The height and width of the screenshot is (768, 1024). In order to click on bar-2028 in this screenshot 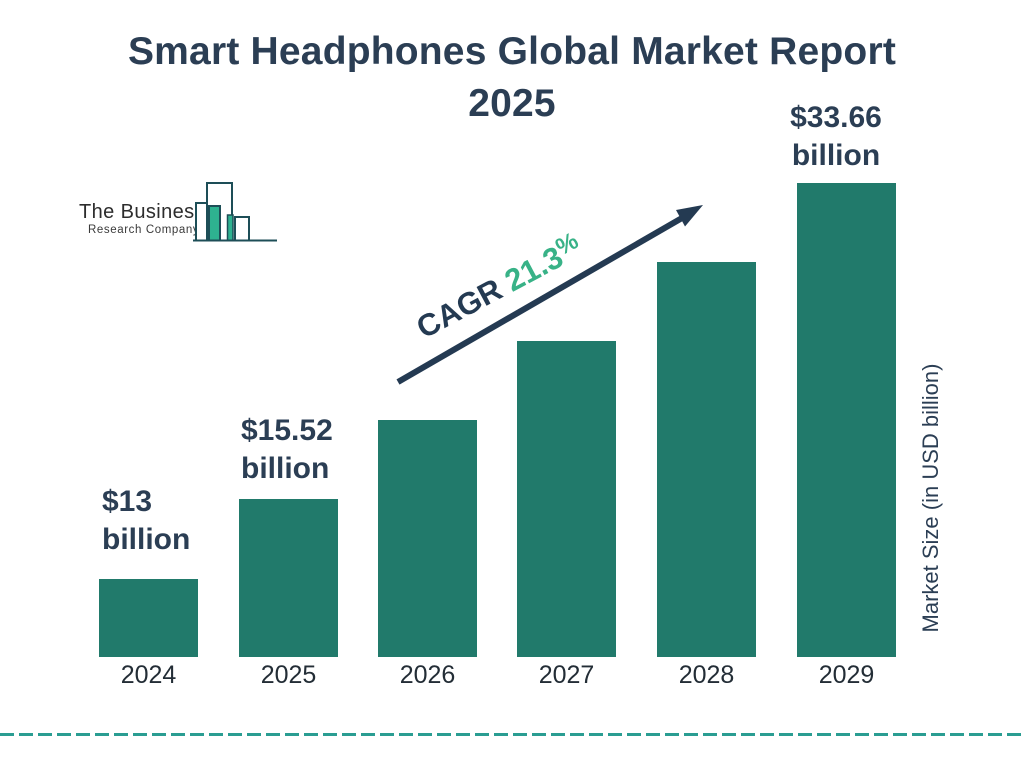, I will do `click(706, 459)`.